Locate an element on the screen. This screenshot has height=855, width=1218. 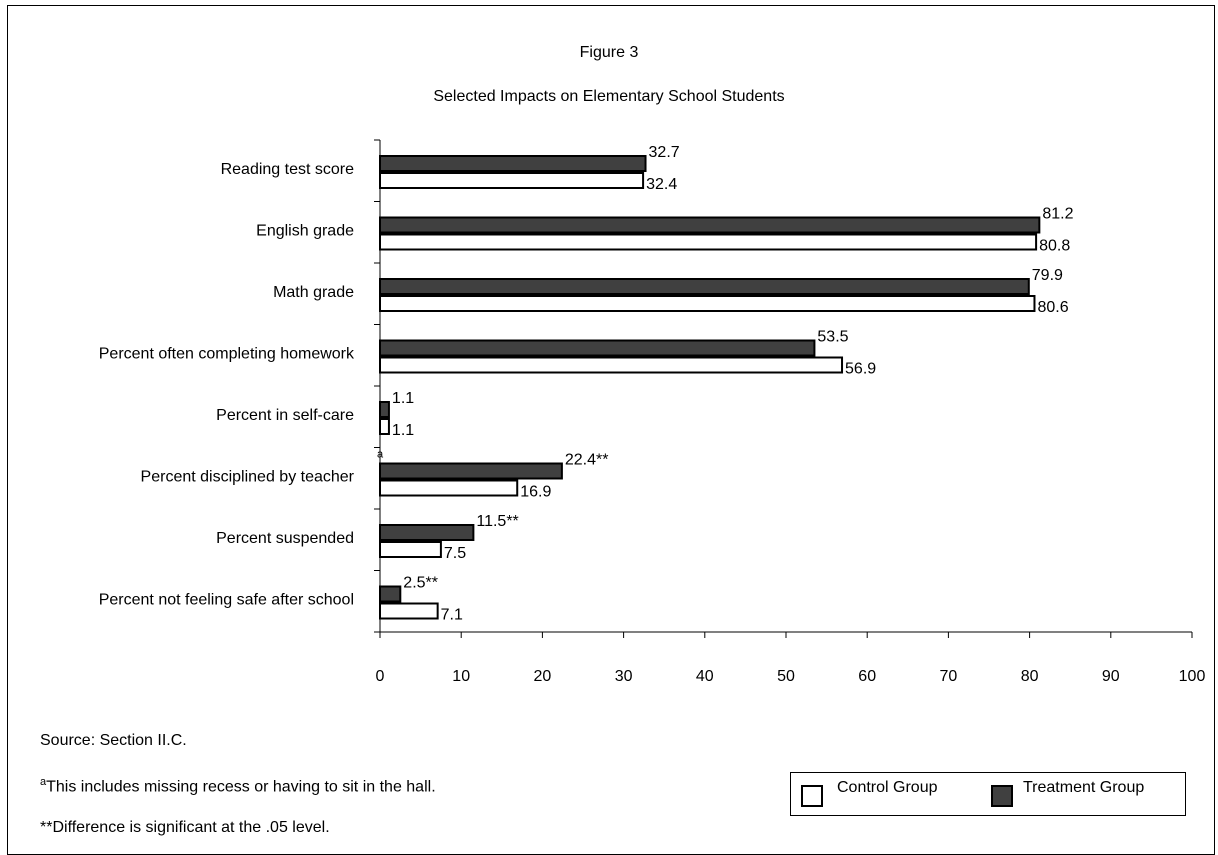
x-tick-label: 80 is located at coordinates (1030, 676).